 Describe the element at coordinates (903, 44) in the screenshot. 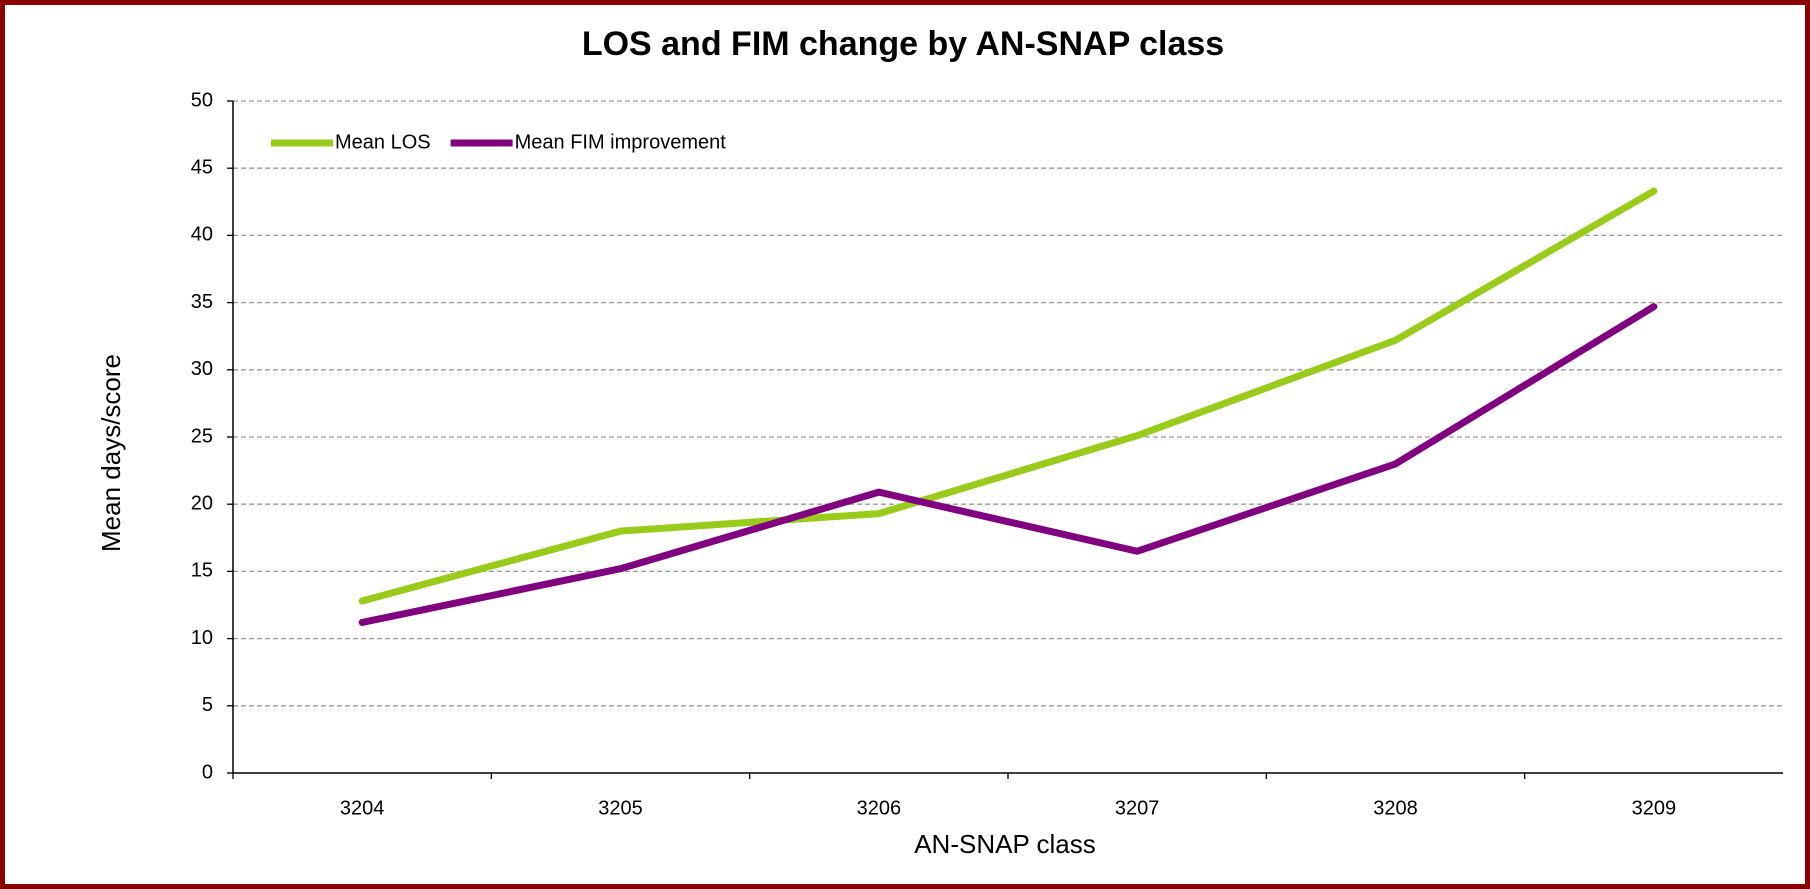

I see `chart-title: LOS and FIM change by AN-SNAP class` at that location.